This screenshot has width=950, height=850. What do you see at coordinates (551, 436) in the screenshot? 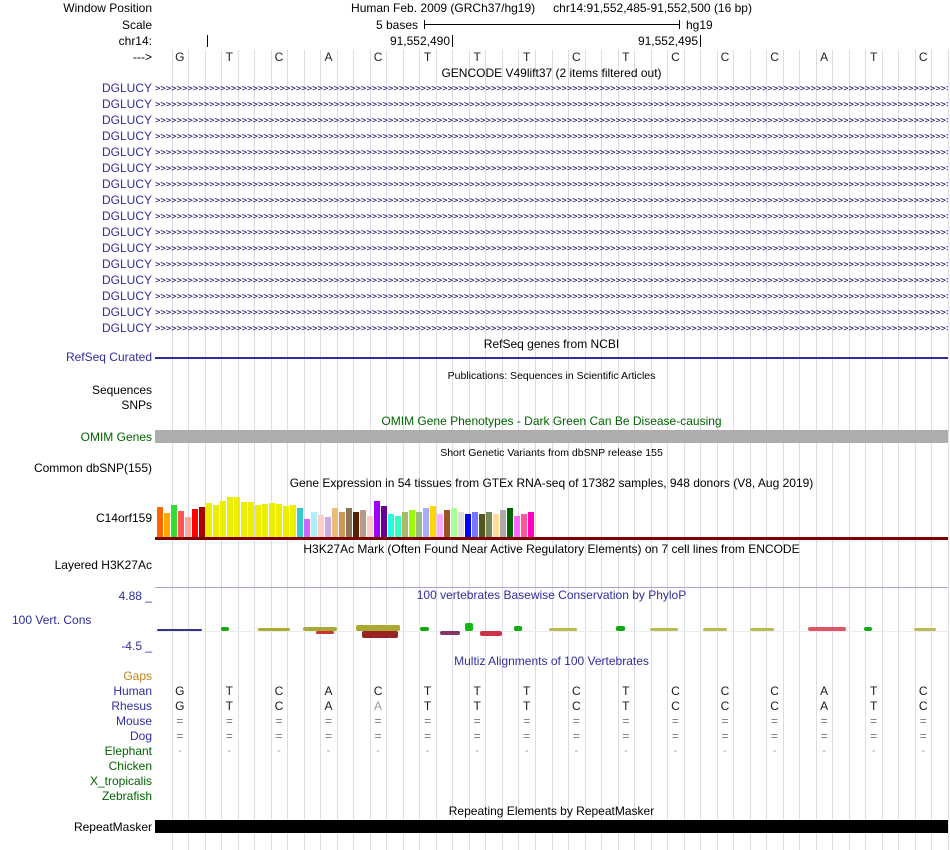
I see `omim-gene-bar` at bounding box center [551, 436].